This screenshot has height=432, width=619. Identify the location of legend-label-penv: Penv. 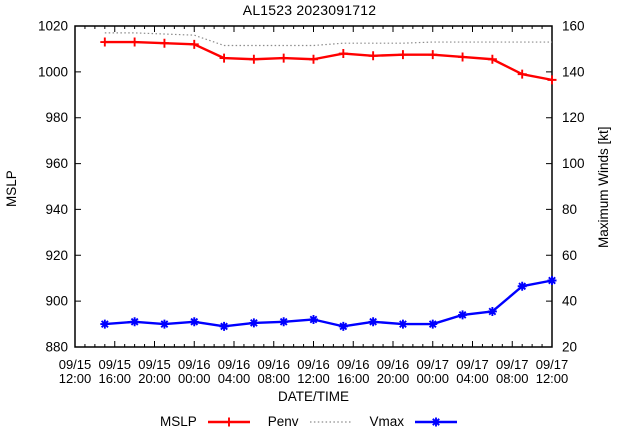
(283, 421).